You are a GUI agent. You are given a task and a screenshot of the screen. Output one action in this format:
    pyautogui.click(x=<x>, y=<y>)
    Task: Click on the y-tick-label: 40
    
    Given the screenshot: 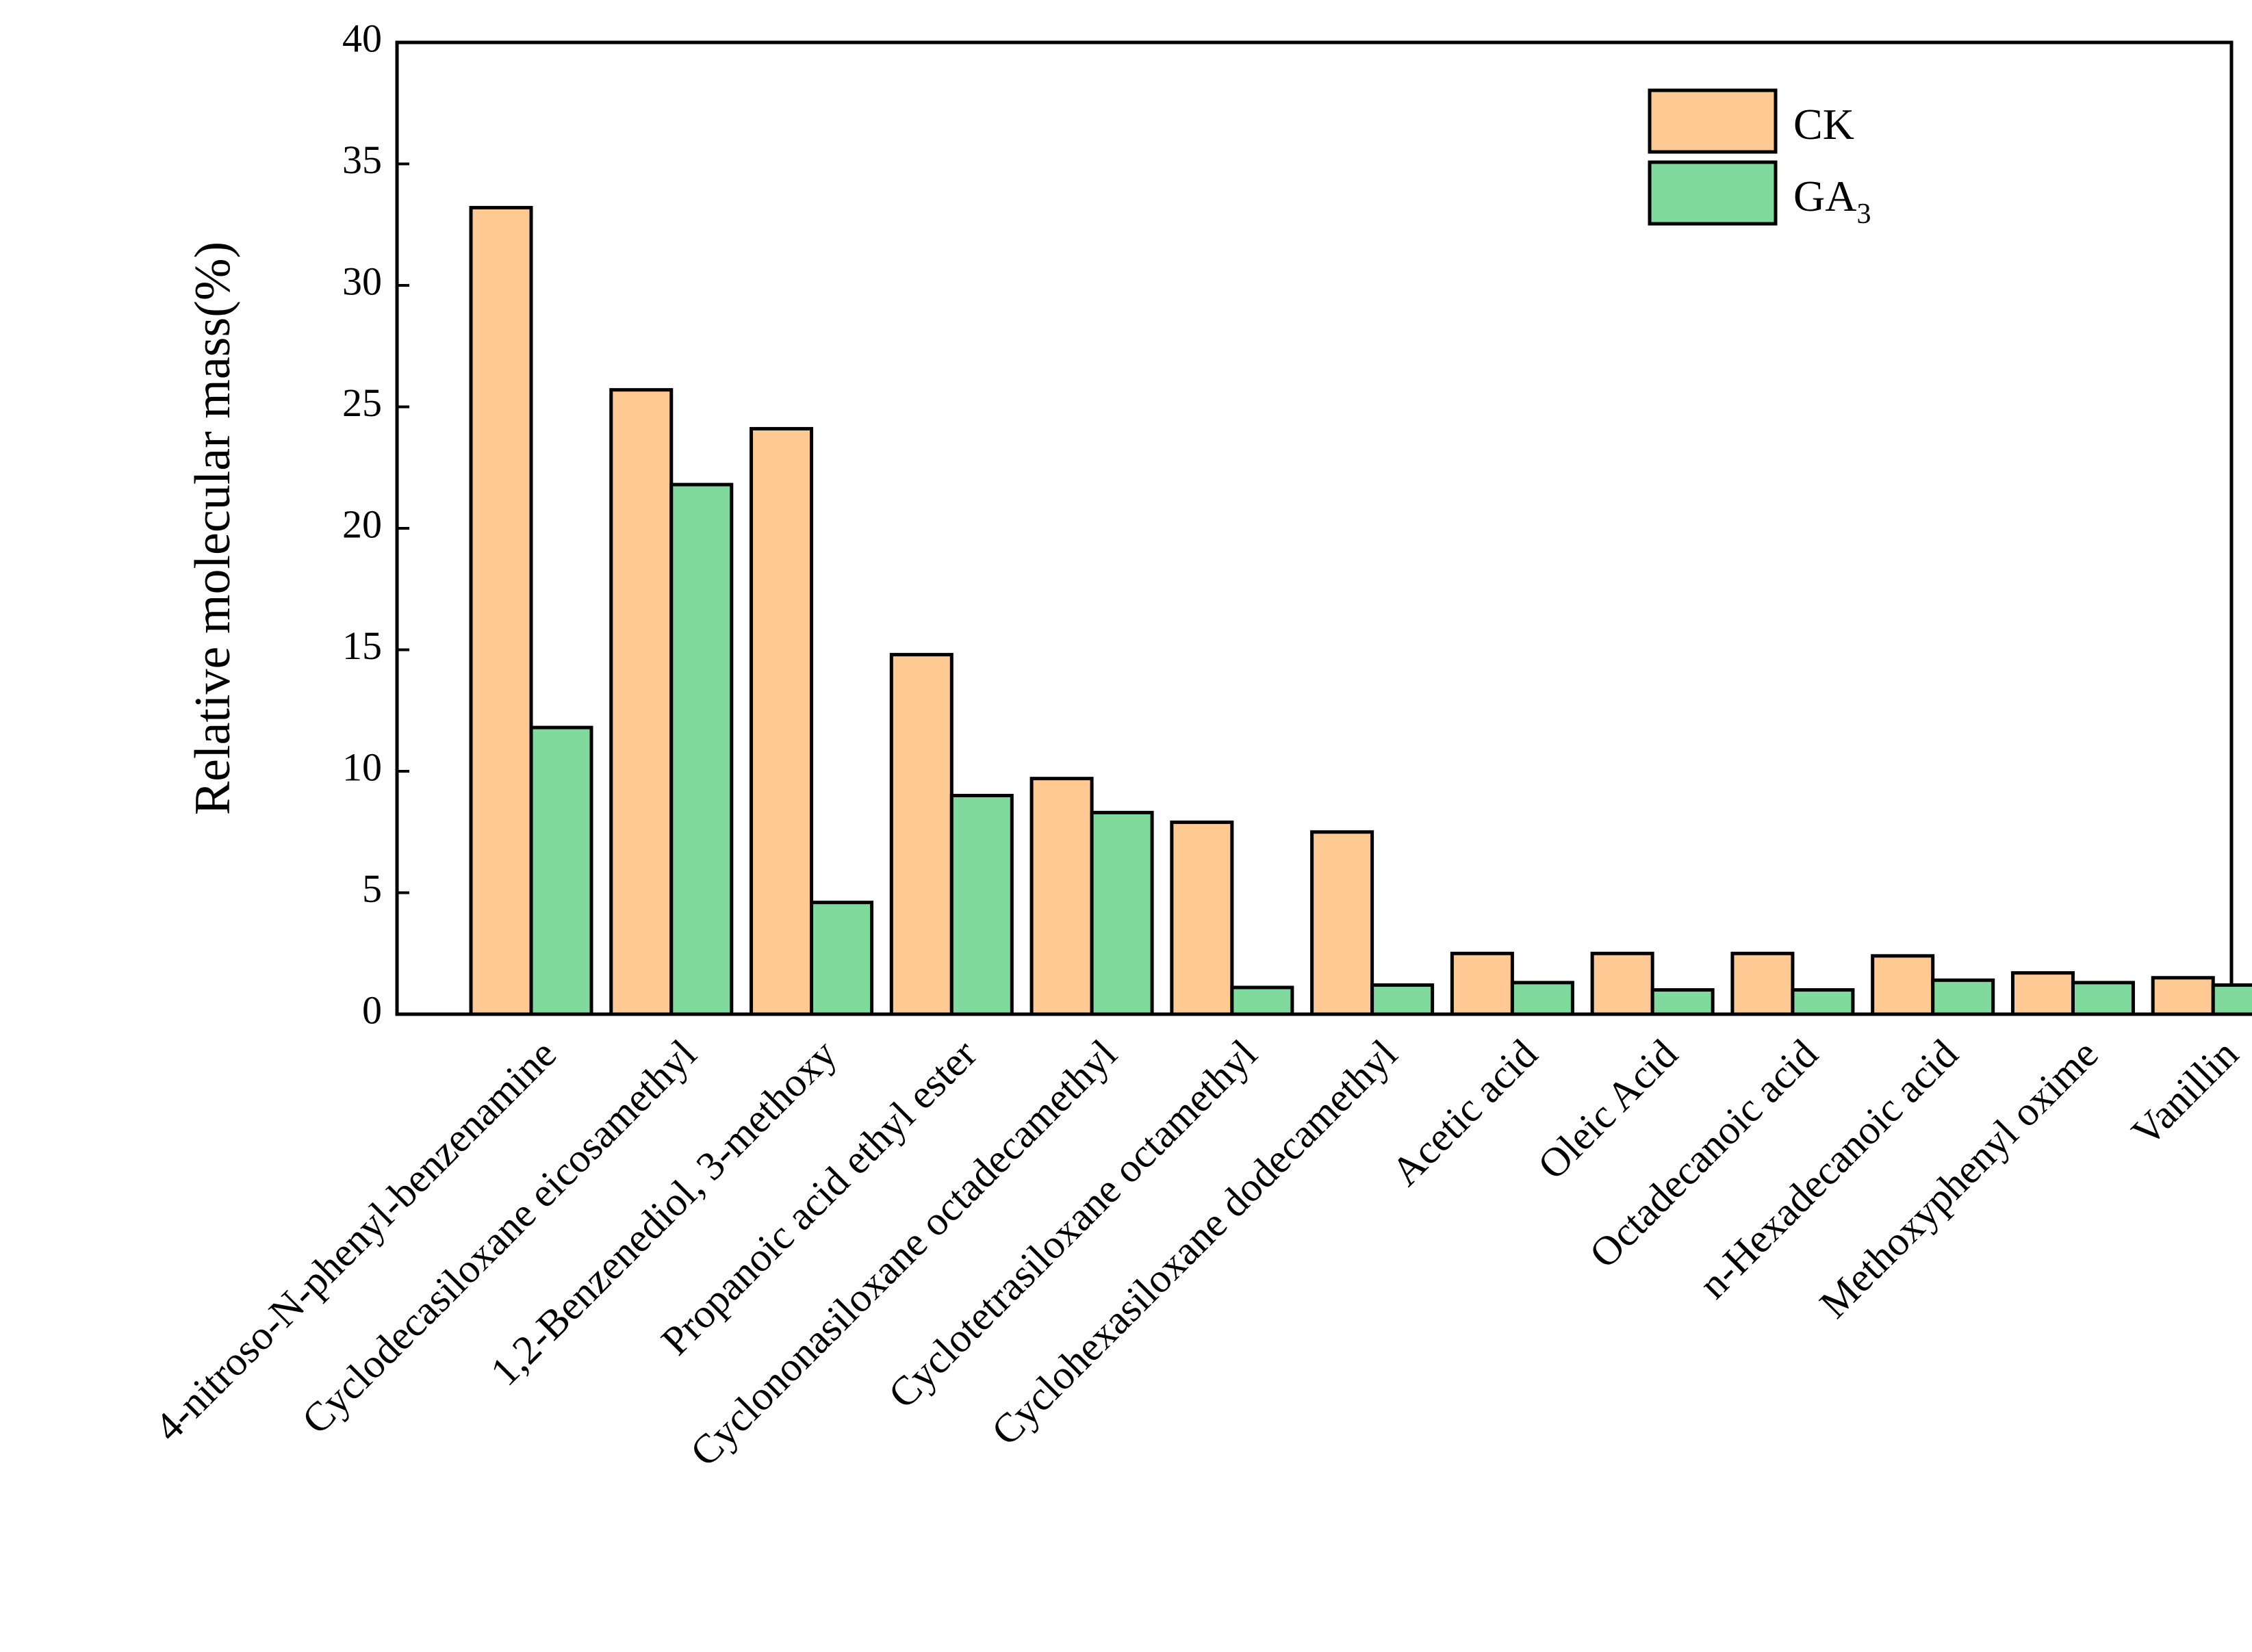 What is the action you would take?
    pyautogui.click(x=362, y=38)
    